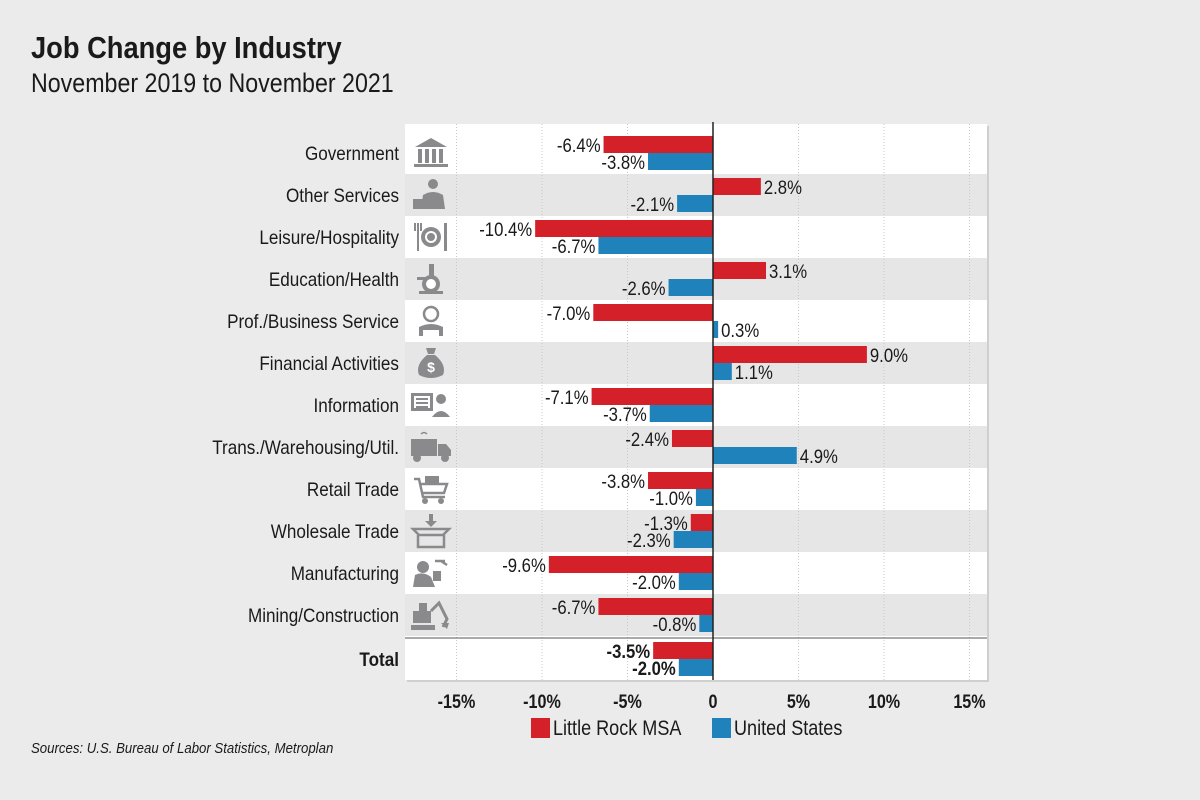 Image resolution: width=1200 pixels, height=800 pixels. What do you see at coordinates (889, 355) in the screenshot?
I see `data-label: 9.0%` at bounding box center [889, 355].